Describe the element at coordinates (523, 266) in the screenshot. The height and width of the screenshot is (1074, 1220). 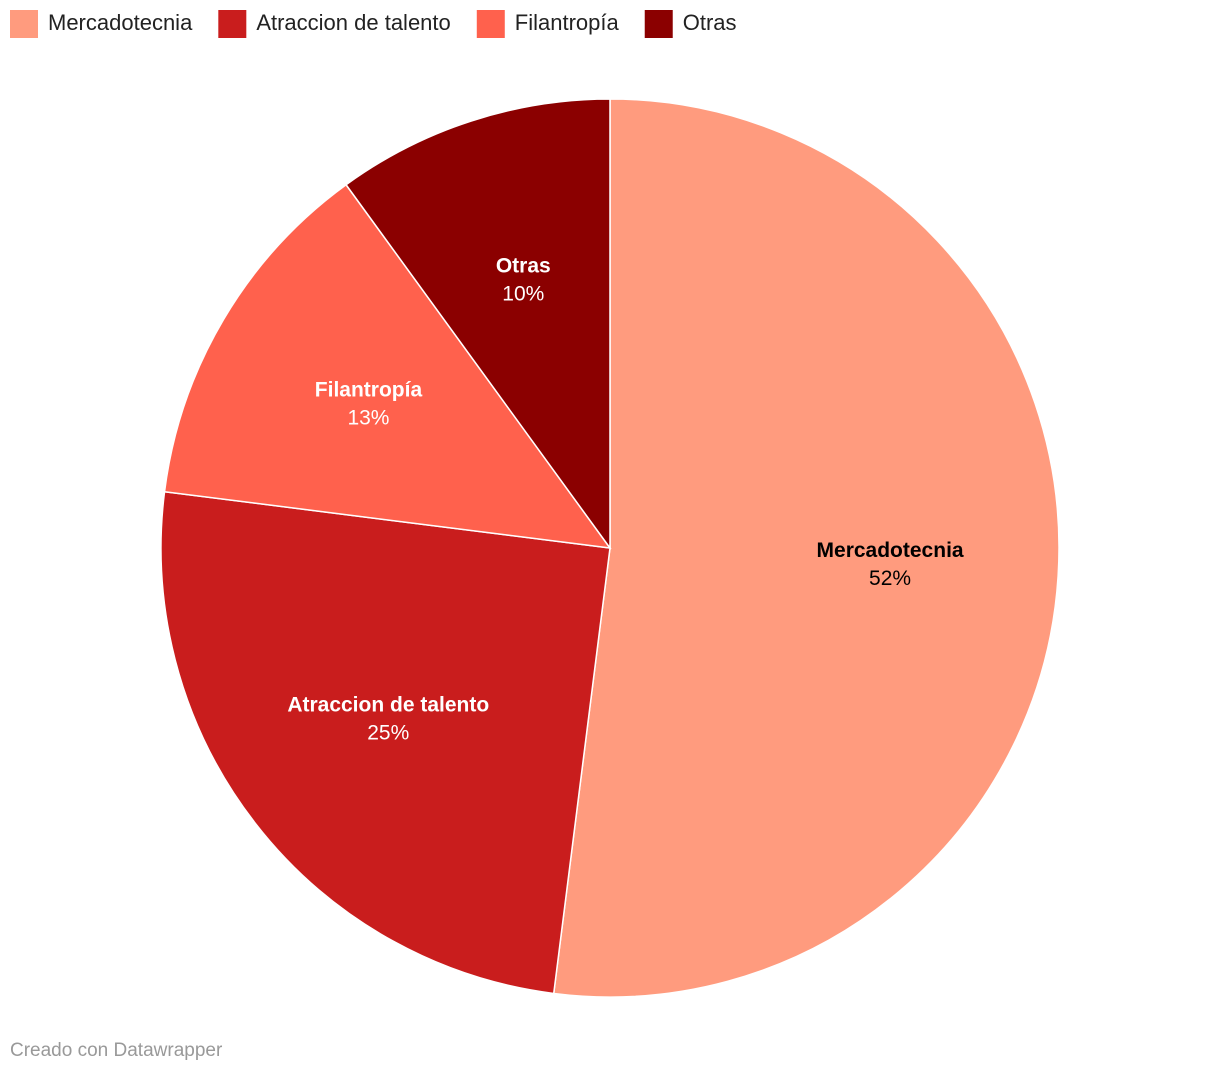
I see `slice-name: Otras` at that location.